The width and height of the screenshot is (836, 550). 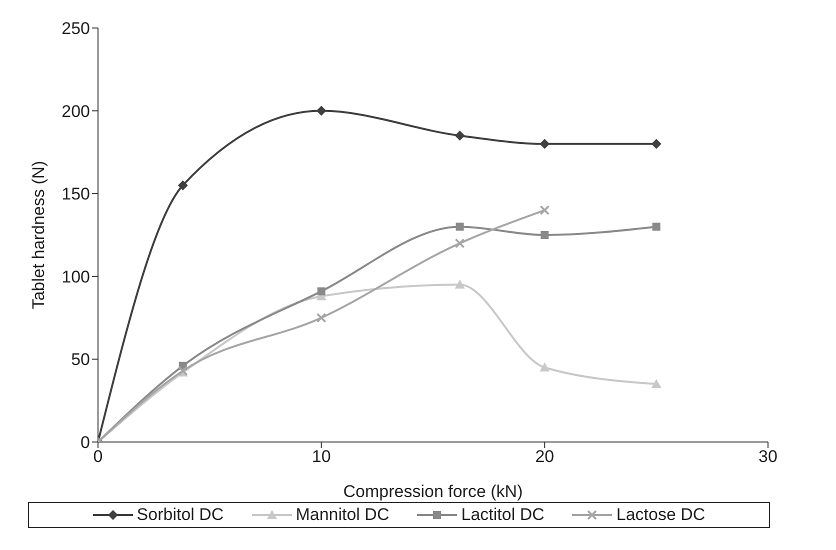 I want to click on y-tick-label: 250, so click(x=76, y=28).